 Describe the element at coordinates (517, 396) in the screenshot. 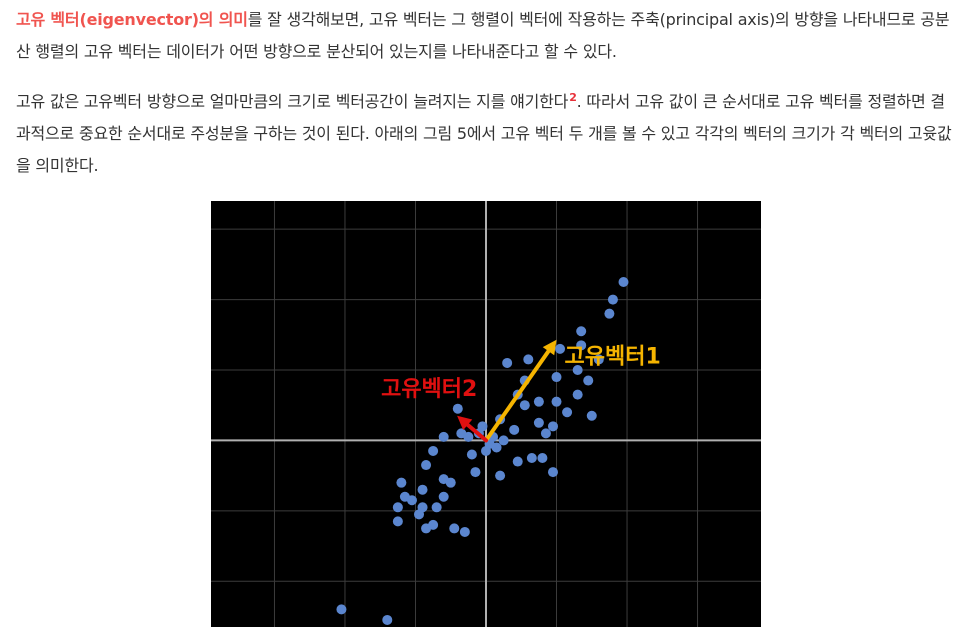

I see `eigenvector-1-shaft` at that location.